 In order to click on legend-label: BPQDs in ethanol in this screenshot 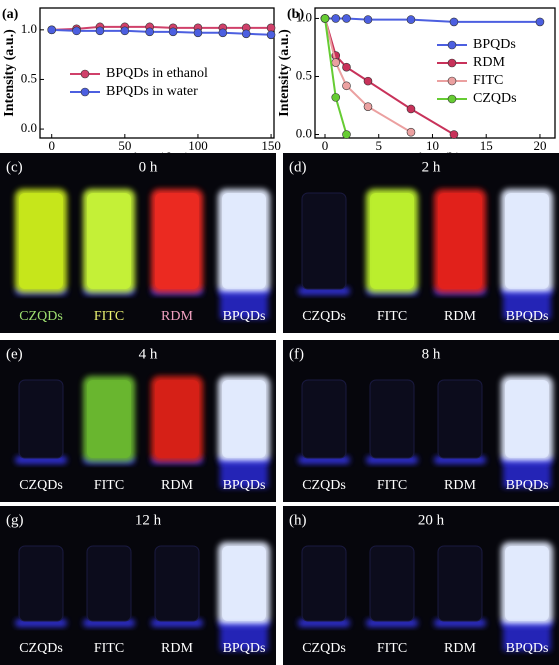, I will do `click(157, 73)`.